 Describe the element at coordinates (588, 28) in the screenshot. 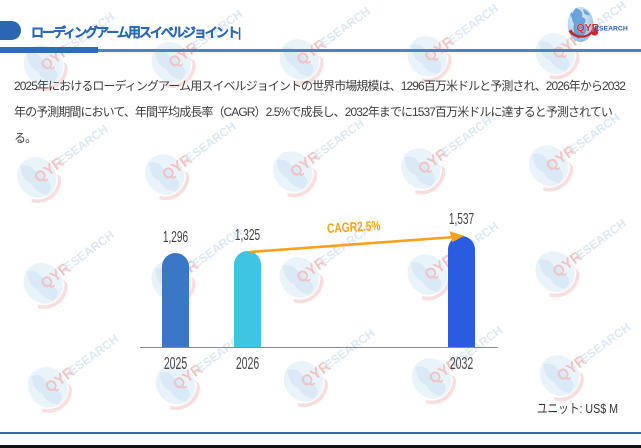

I see `svg-text: QYR` at that location.